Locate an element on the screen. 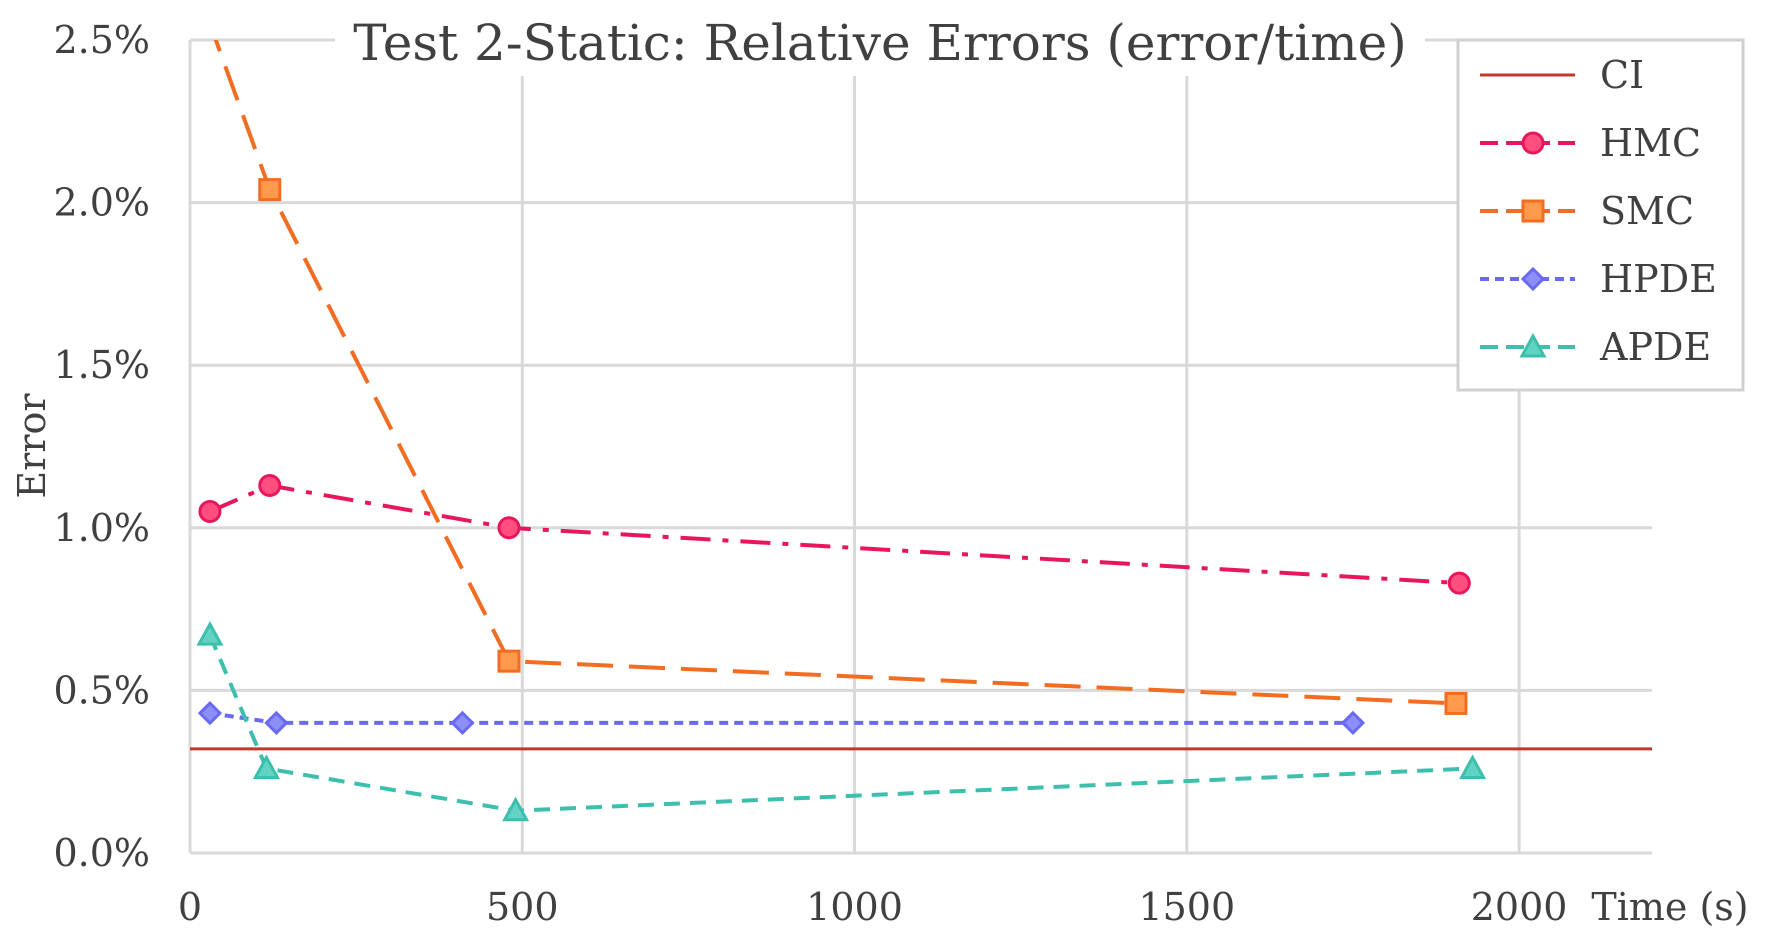 This screenshot has width=1772, height=945. y-axis-title: Error is located at coordinates (32, 446).